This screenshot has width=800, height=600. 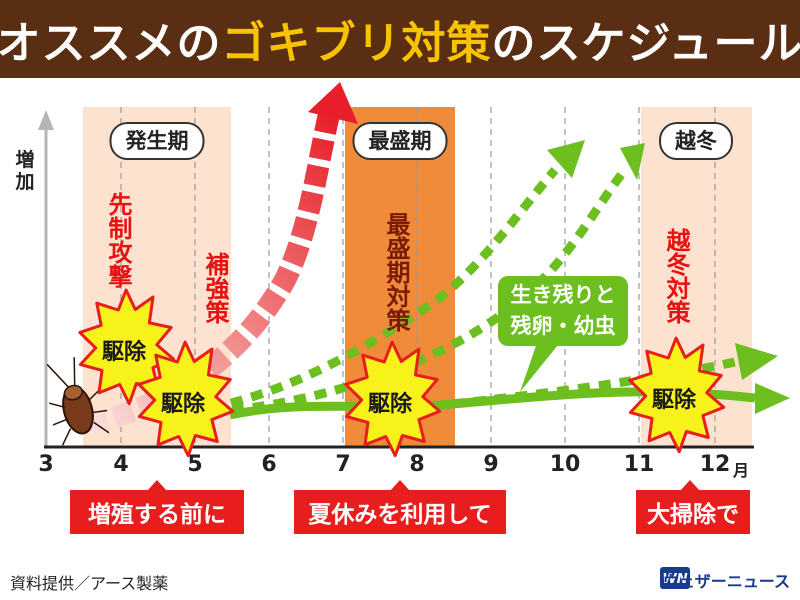 What do you see at coordinates (400, 141) in the screenshot?
I see `period-label-peak: 最盛期` at bounding box center [400, 141].